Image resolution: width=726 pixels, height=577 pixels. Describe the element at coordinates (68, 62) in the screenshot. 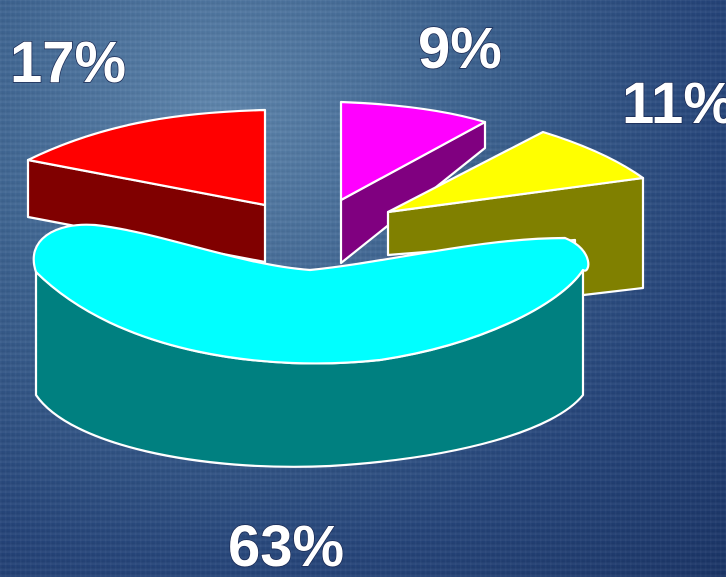

I see `label-17: 17%` at that location.